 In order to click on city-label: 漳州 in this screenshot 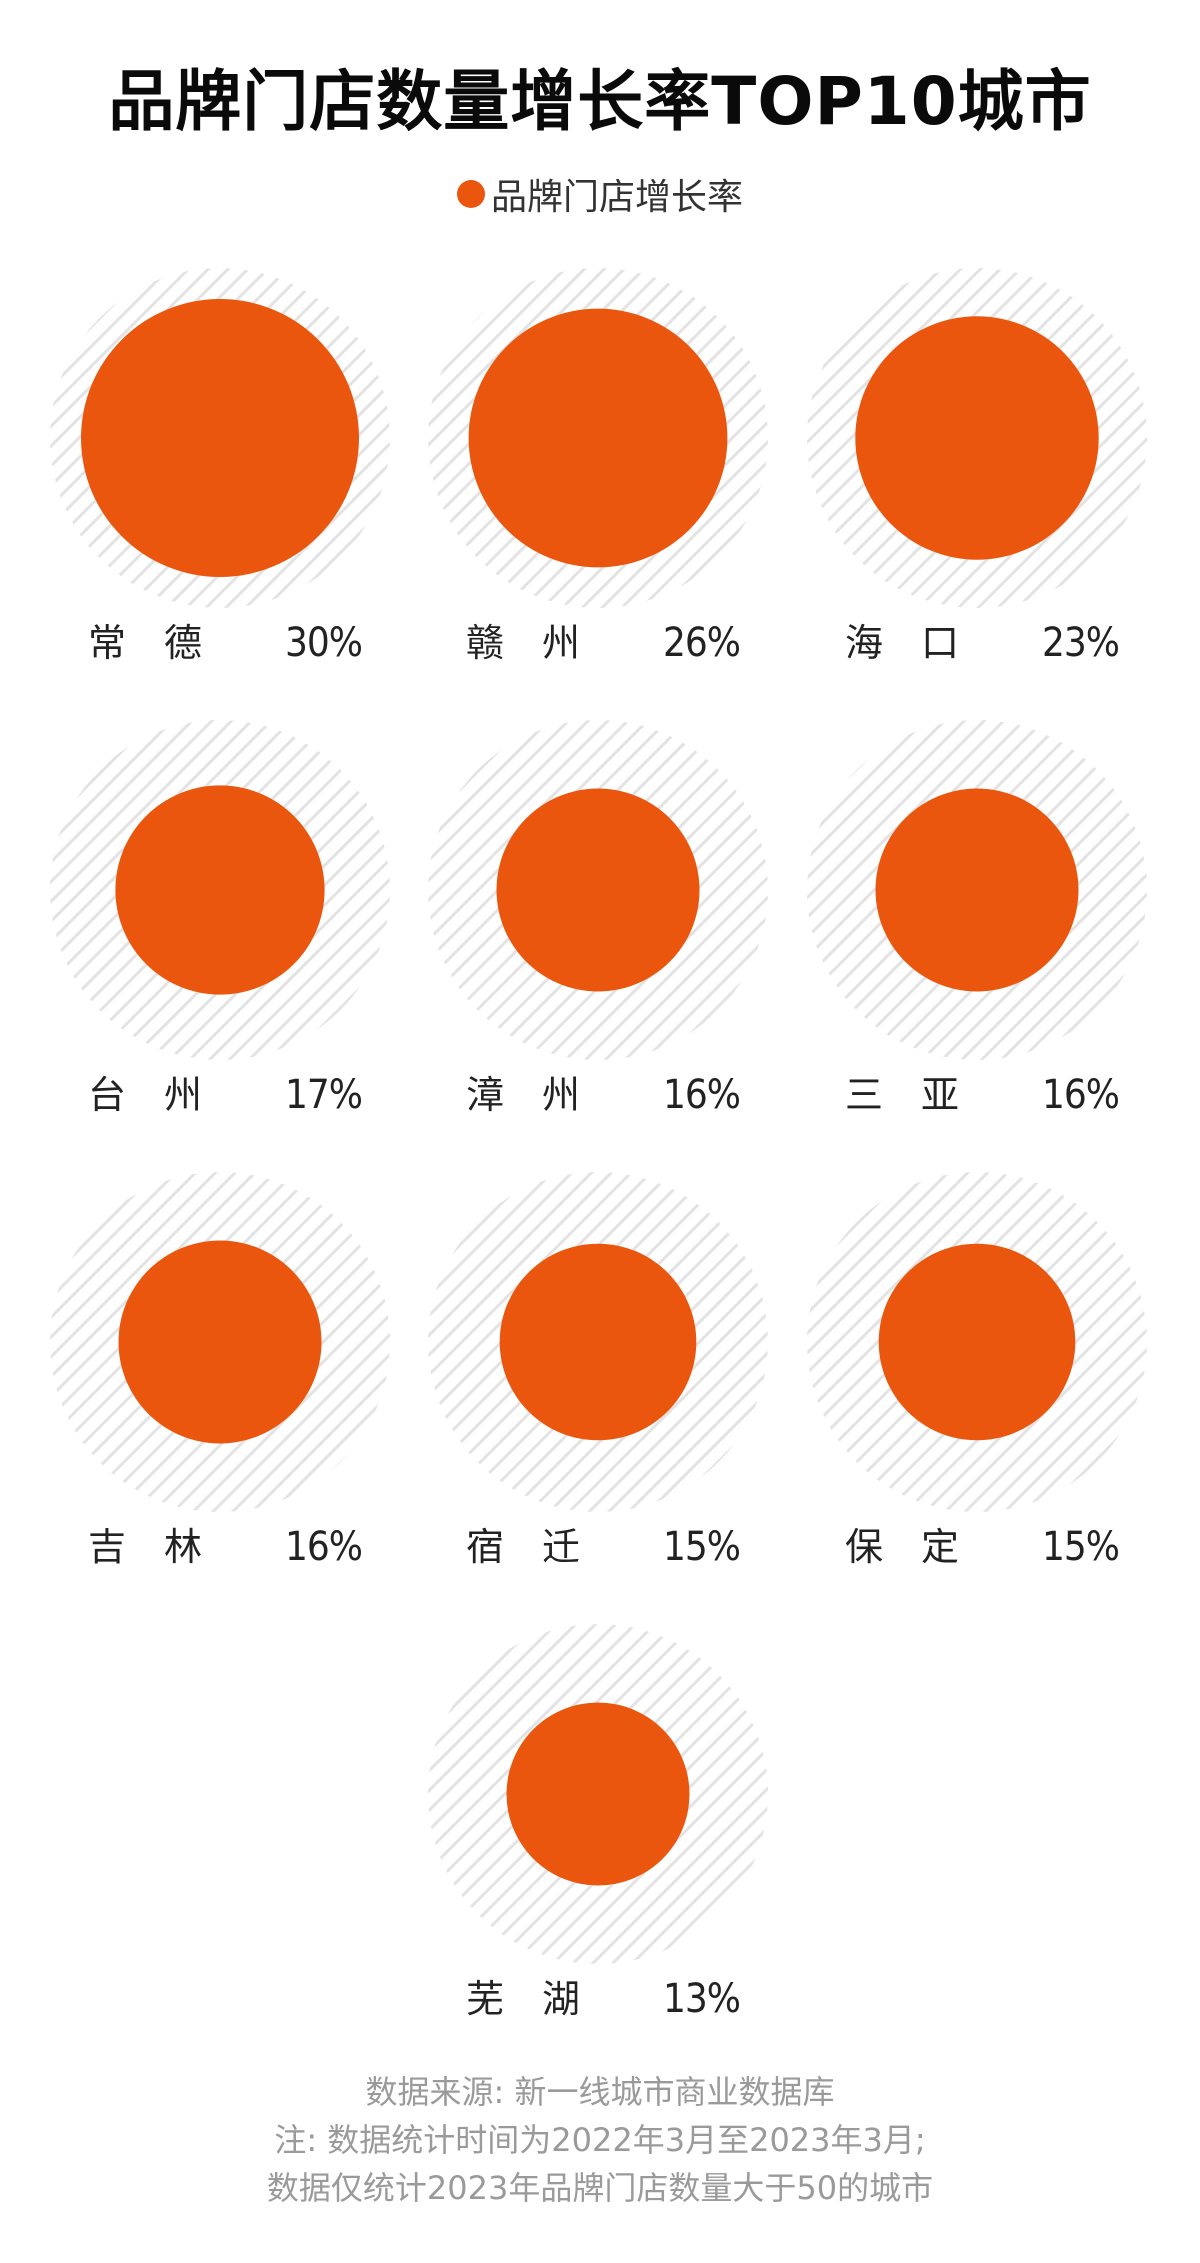, I will do `click(542, 1095)`.